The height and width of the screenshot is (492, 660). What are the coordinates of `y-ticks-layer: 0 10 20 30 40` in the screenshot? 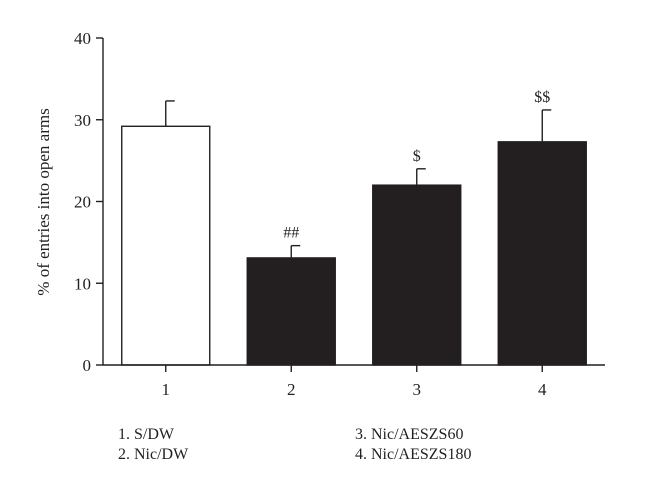 It's located at (88, 202).